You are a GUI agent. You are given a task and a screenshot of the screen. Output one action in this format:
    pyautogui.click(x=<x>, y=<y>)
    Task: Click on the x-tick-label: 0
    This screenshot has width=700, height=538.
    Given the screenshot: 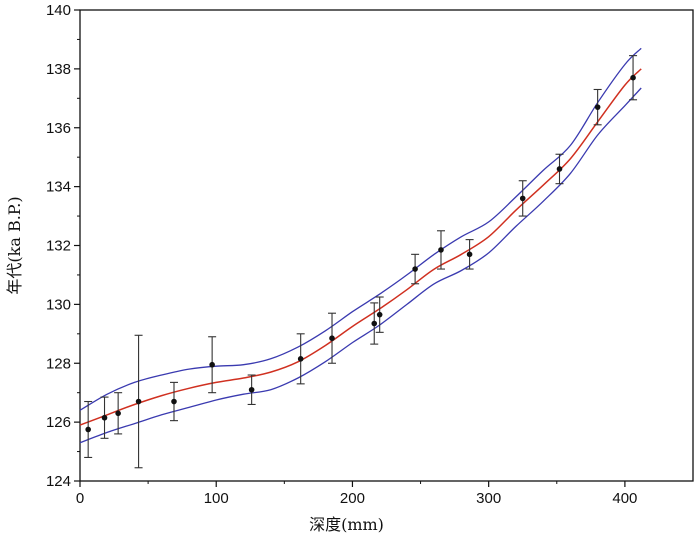 What is the action you would take?
    pyautogui.click(x=80, y=498)
    